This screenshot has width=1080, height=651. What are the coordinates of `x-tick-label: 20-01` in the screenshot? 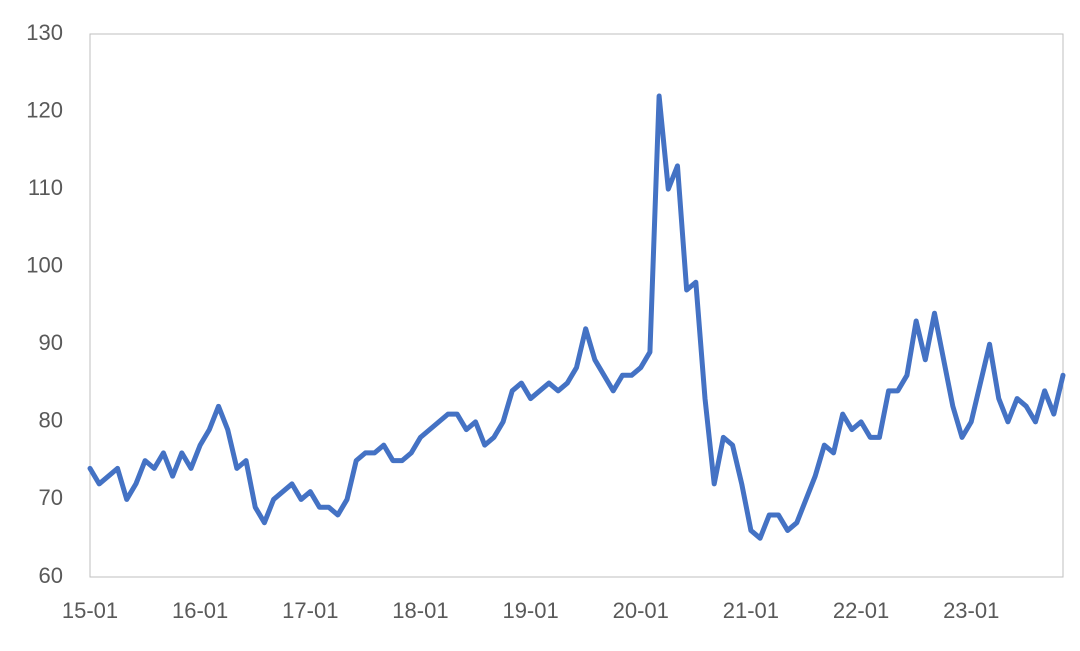 It's located at (641, 610).